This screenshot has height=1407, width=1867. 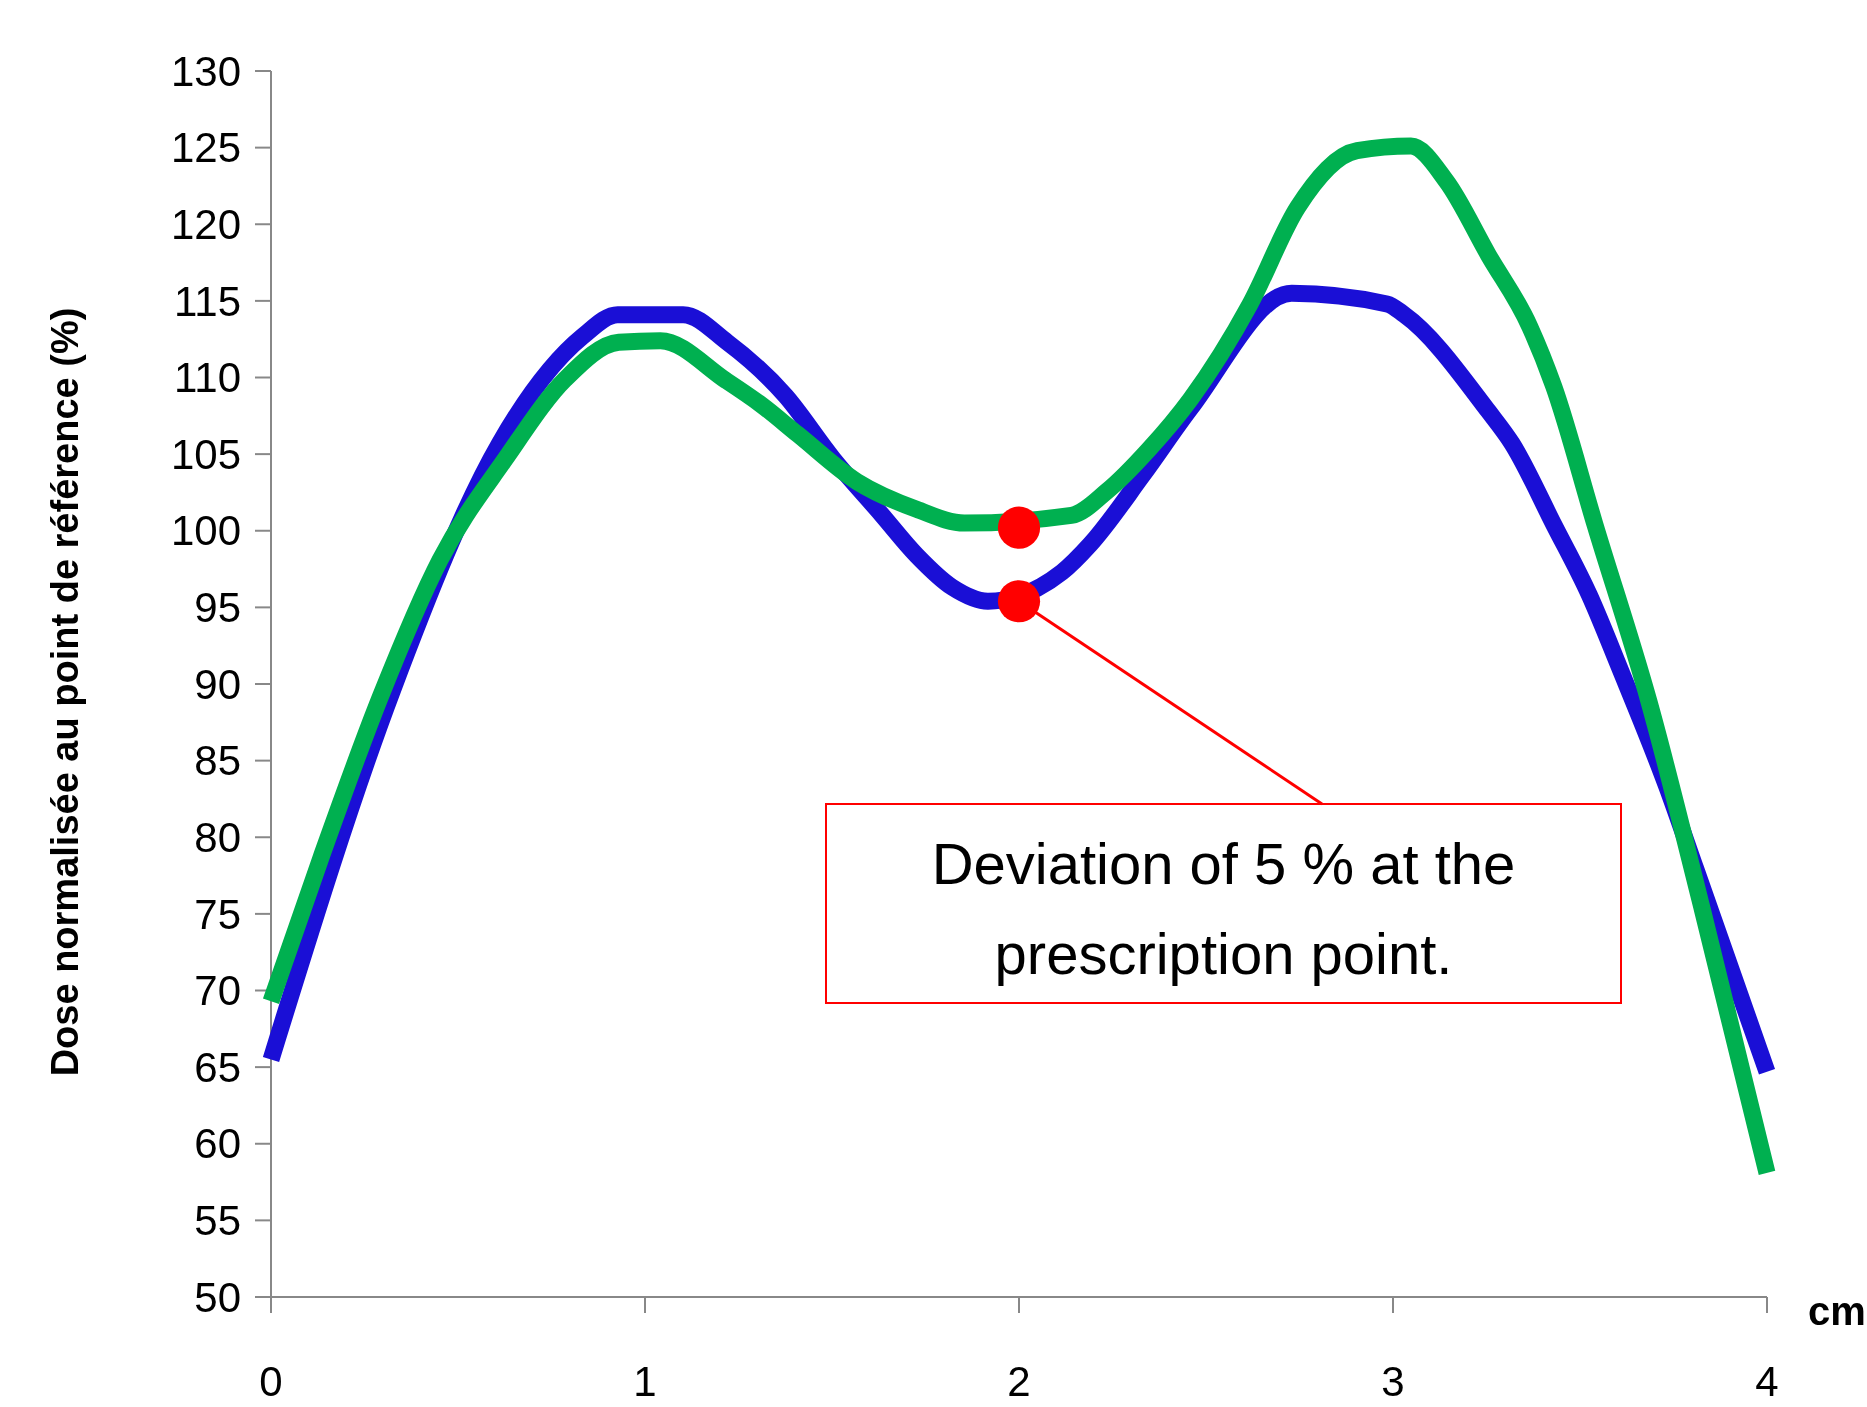 I want to click on y-tick-label: 65, so click(x=217, y=1067).